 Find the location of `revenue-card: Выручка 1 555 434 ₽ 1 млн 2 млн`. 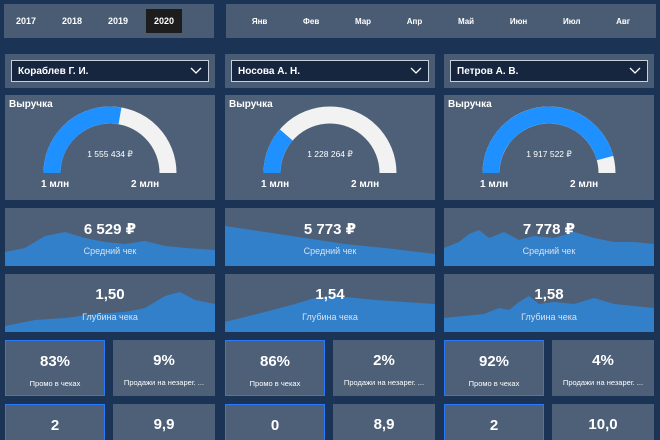

revenue-card: Выручка 1 555 434 ₽ 1 млн 2 млн is located at coordinates (110, 147).